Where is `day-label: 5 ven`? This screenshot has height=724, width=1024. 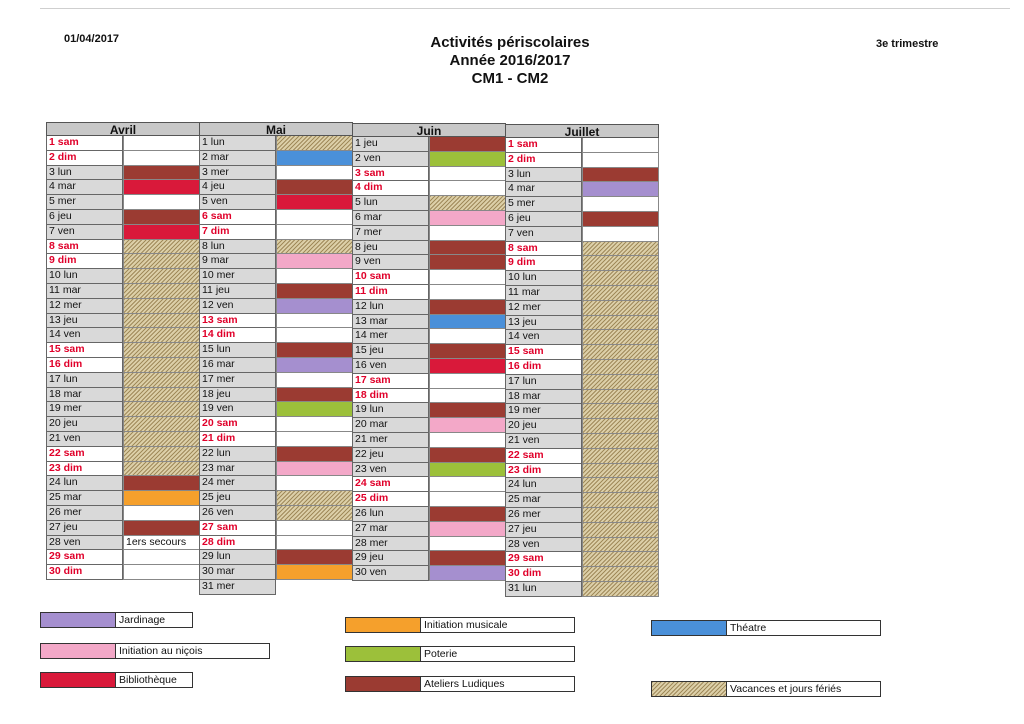
day-label: 5 ven is located at coordinates (237, 202).